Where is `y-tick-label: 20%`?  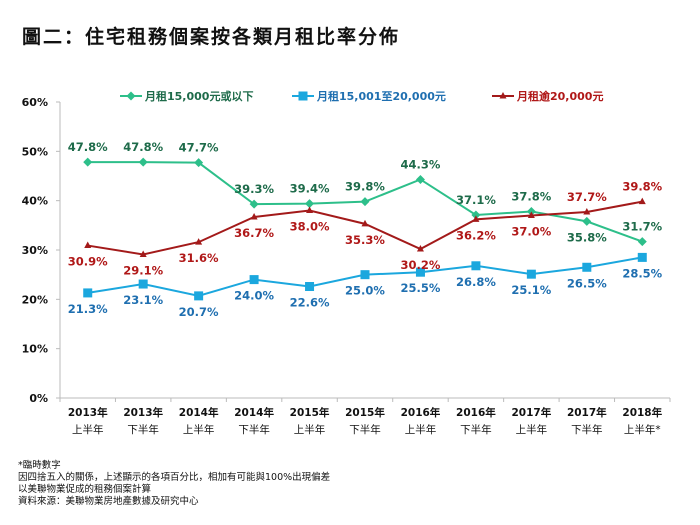 y-tick-label: 20% is located at coordinates (35, 299).